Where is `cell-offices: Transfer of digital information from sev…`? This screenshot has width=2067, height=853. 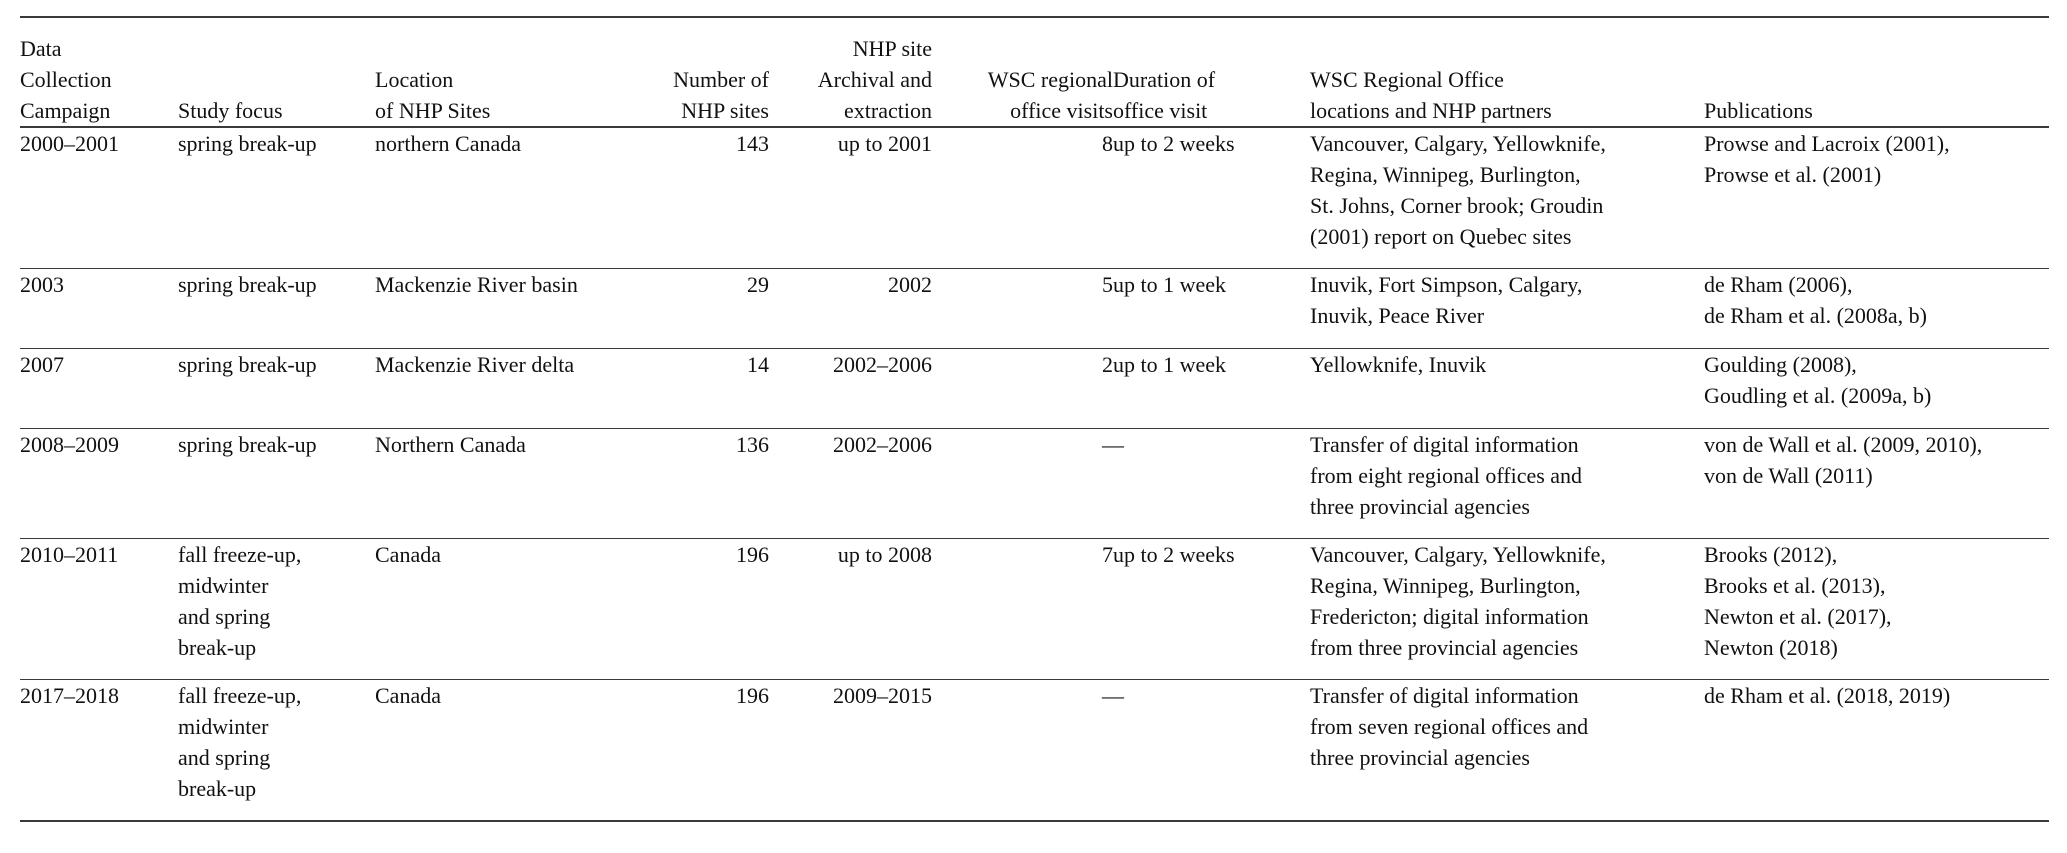 cell-offices: Transfer of digital information from sev… is located at coordinates (1449, 726).